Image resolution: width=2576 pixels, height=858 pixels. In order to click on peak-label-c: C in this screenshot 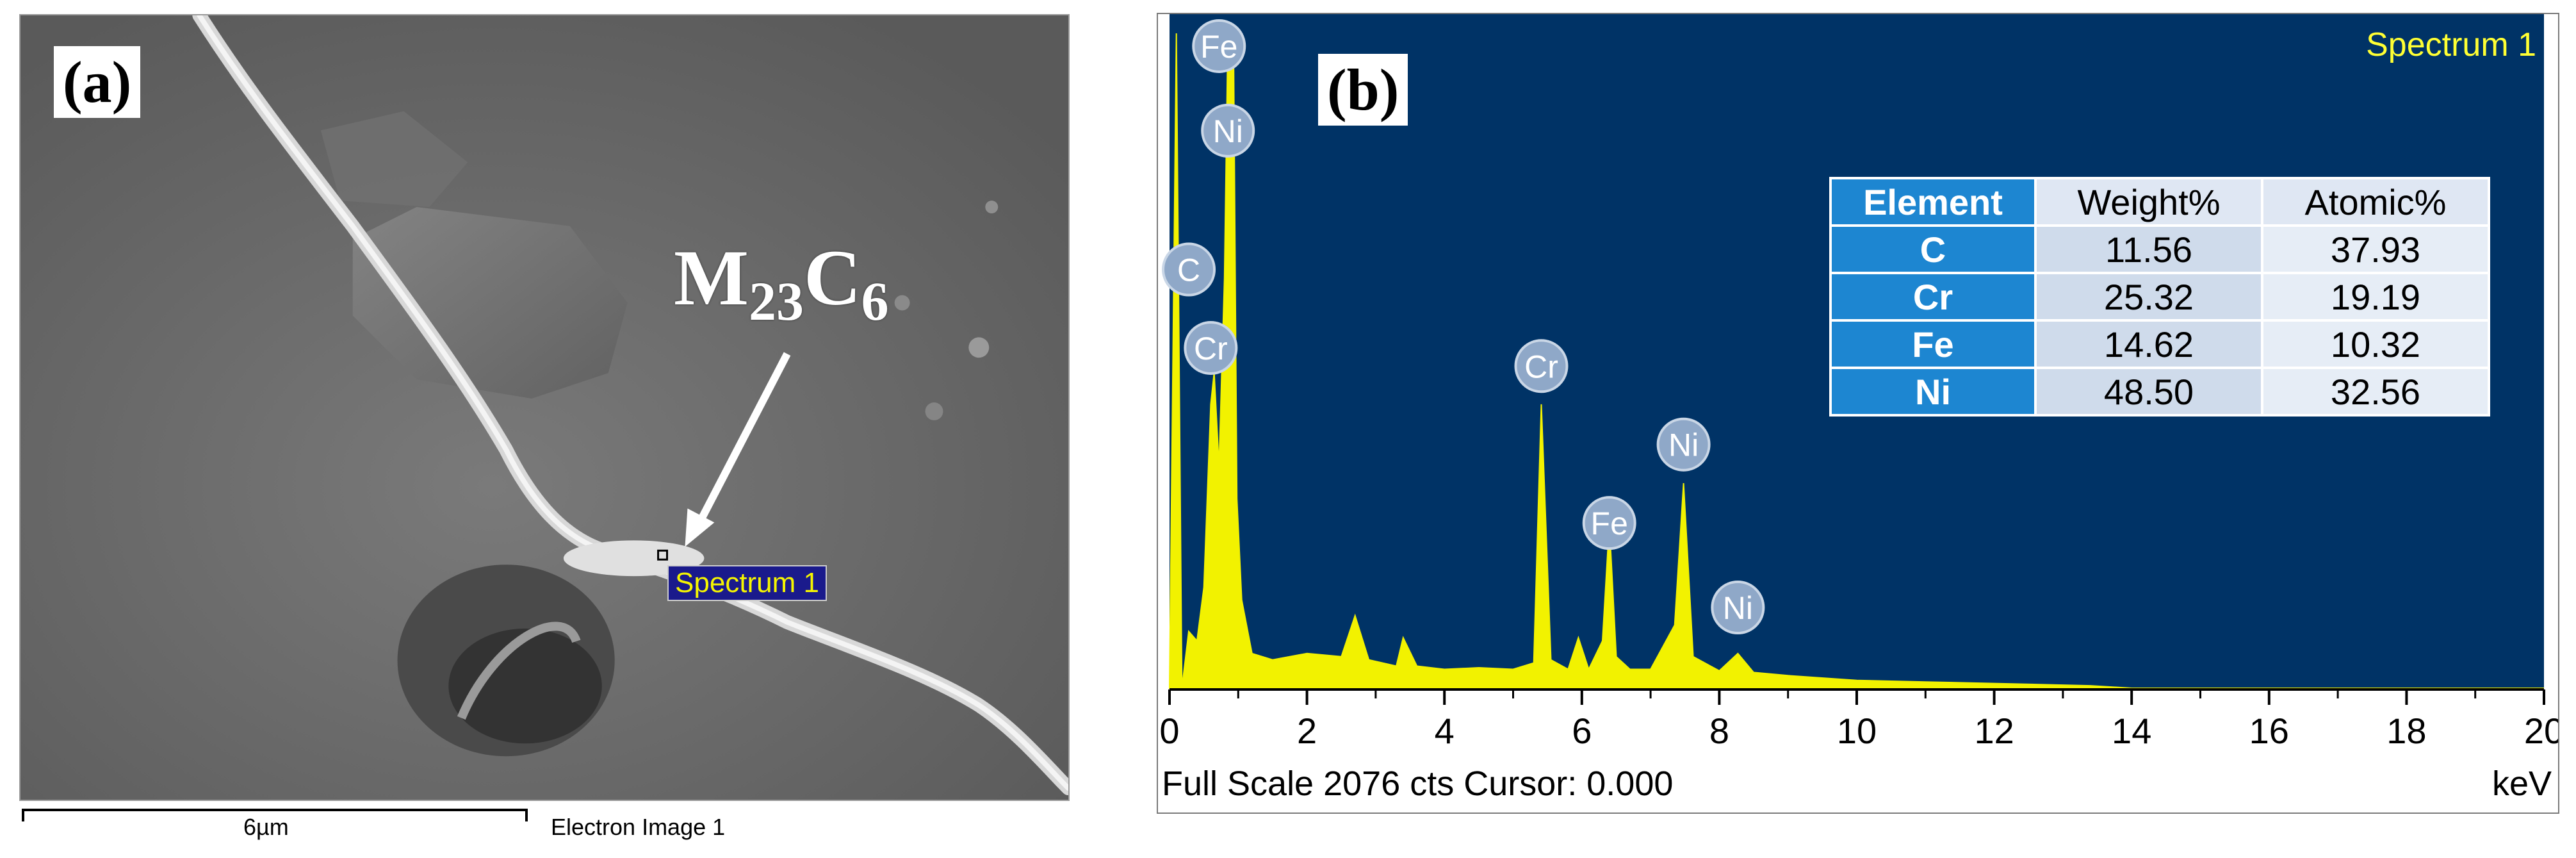, I will do `click(1188, 270)`.